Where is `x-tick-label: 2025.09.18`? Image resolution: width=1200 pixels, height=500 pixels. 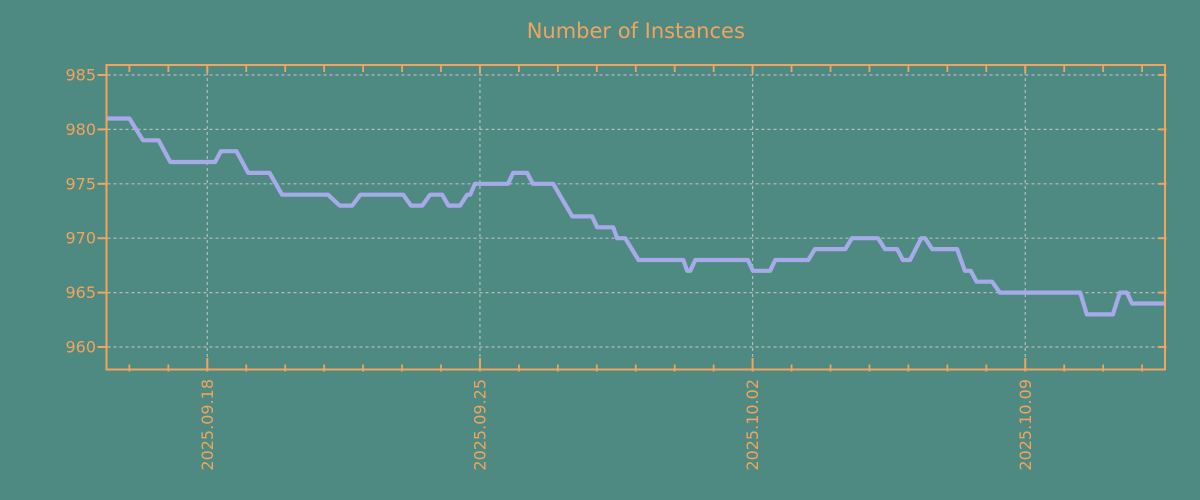
x-tick-label: 2025.09.18 is located at coordinates (207, 425).